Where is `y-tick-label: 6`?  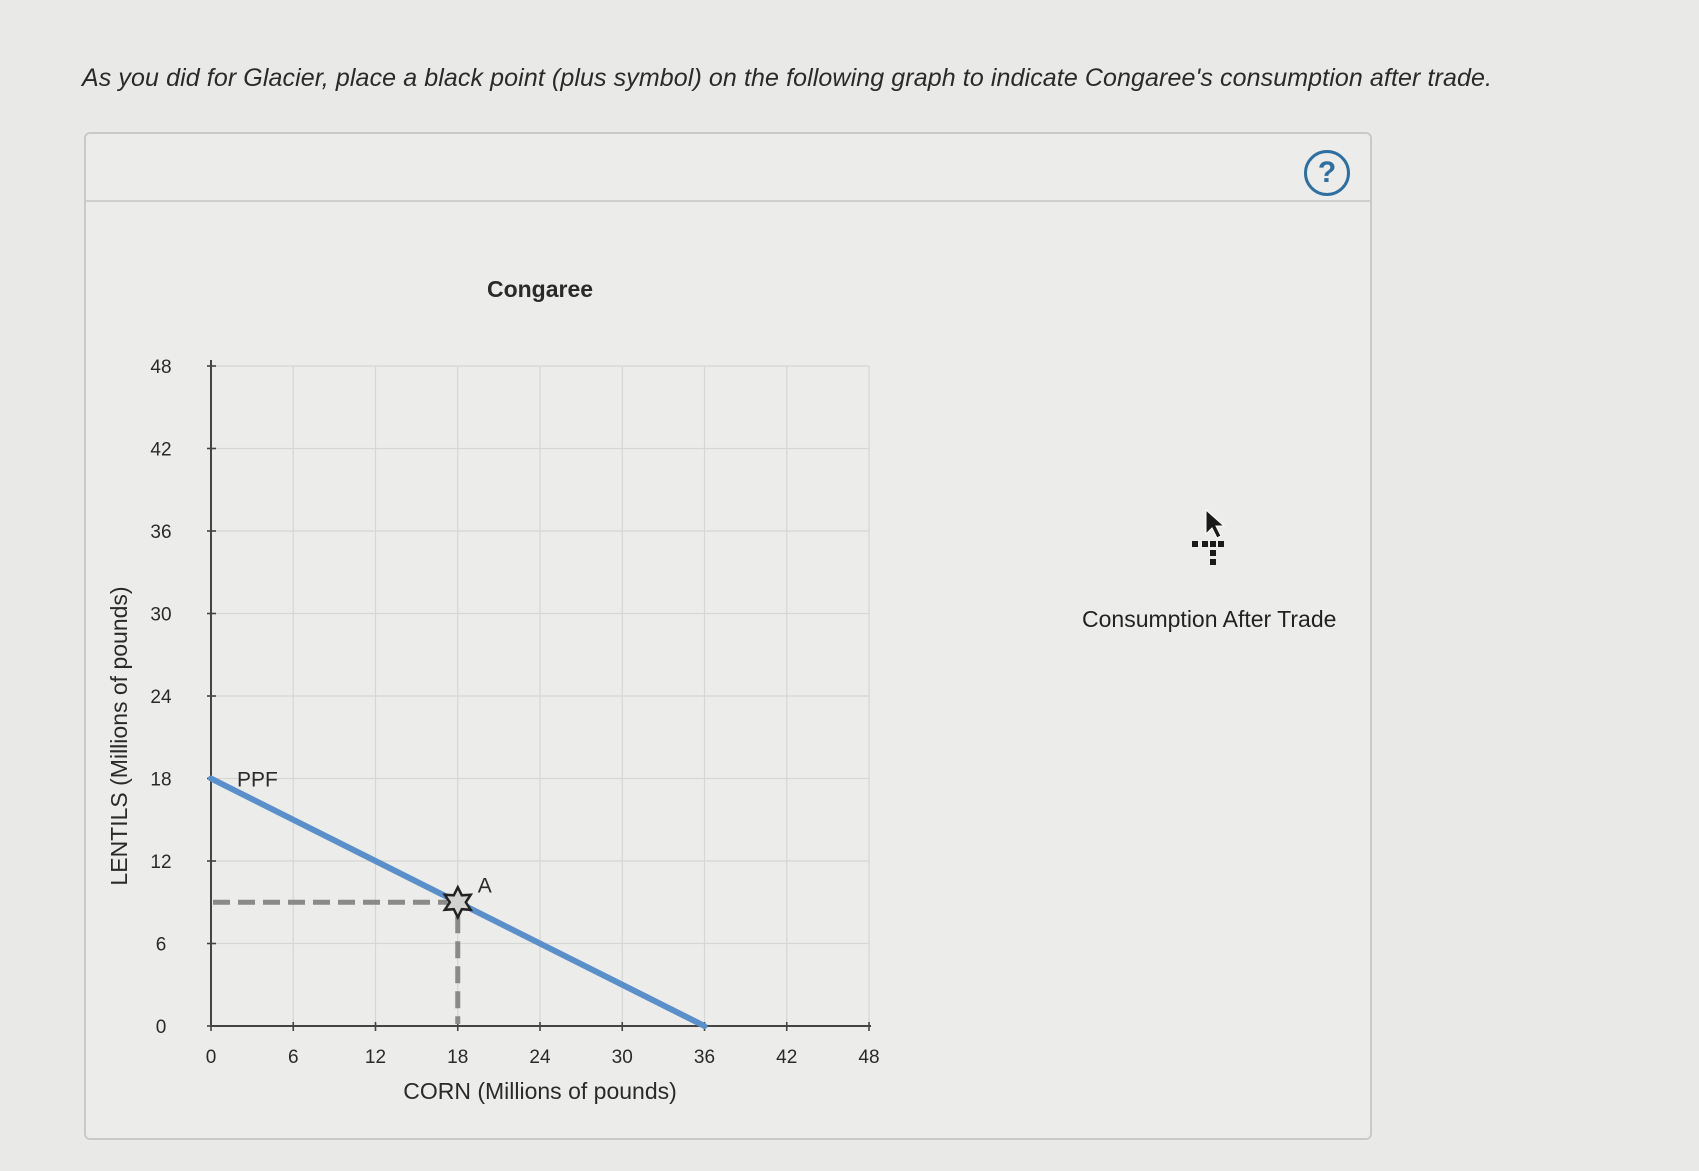
y-tick-label: 6 is located at coordinates (161, 945).